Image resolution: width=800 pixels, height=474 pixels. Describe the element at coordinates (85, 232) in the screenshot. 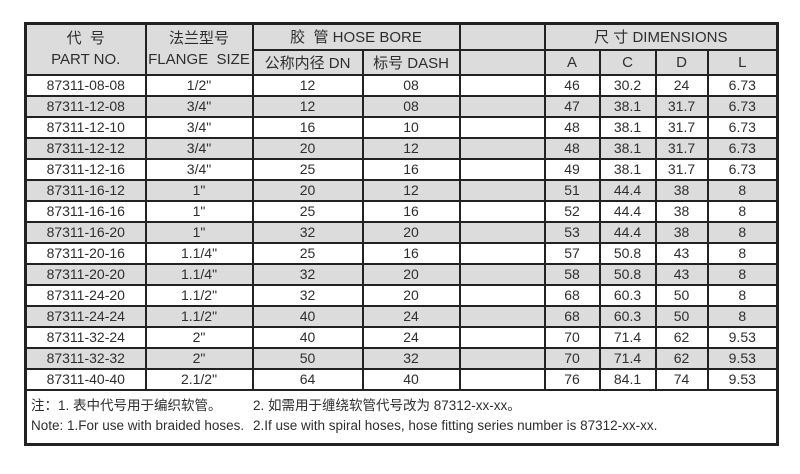

I see `cell-part-no: 87311-16-20` at that location.